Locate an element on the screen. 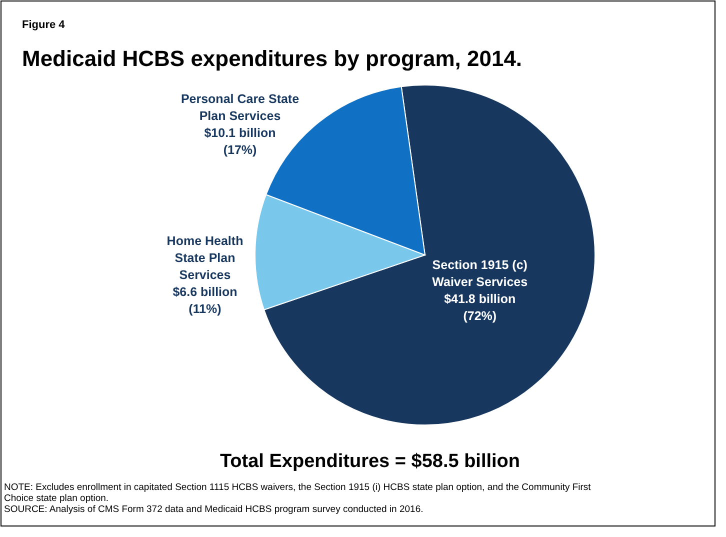 Image resolution: width=726 pixels, height=537 pixels. source-note: SOURCE: Analysis of CMS Form 372 data and Medicaid HCBS program survey conducted in 2016. is located at coordinates (214, 509).